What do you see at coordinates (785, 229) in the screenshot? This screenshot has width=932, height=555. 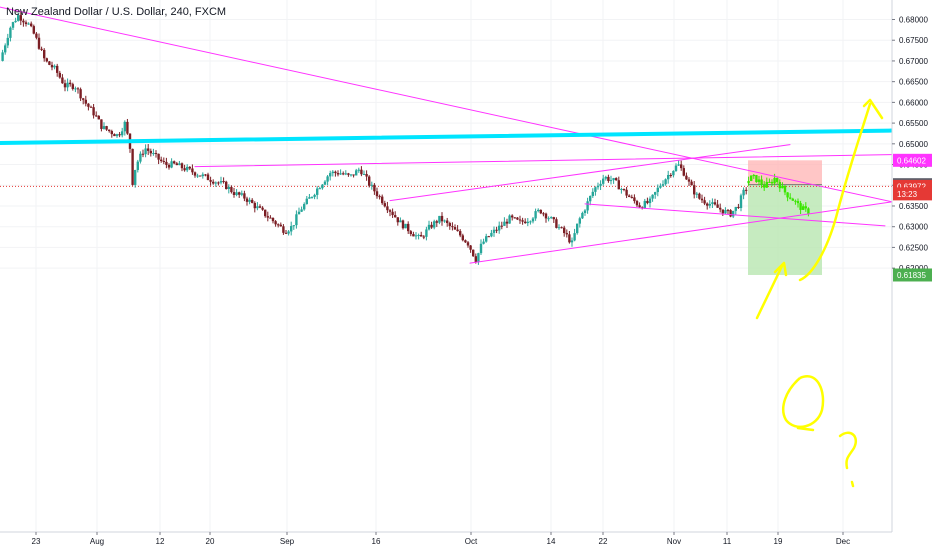 I see `take-profit-zone` at bounding box center [785, 229].